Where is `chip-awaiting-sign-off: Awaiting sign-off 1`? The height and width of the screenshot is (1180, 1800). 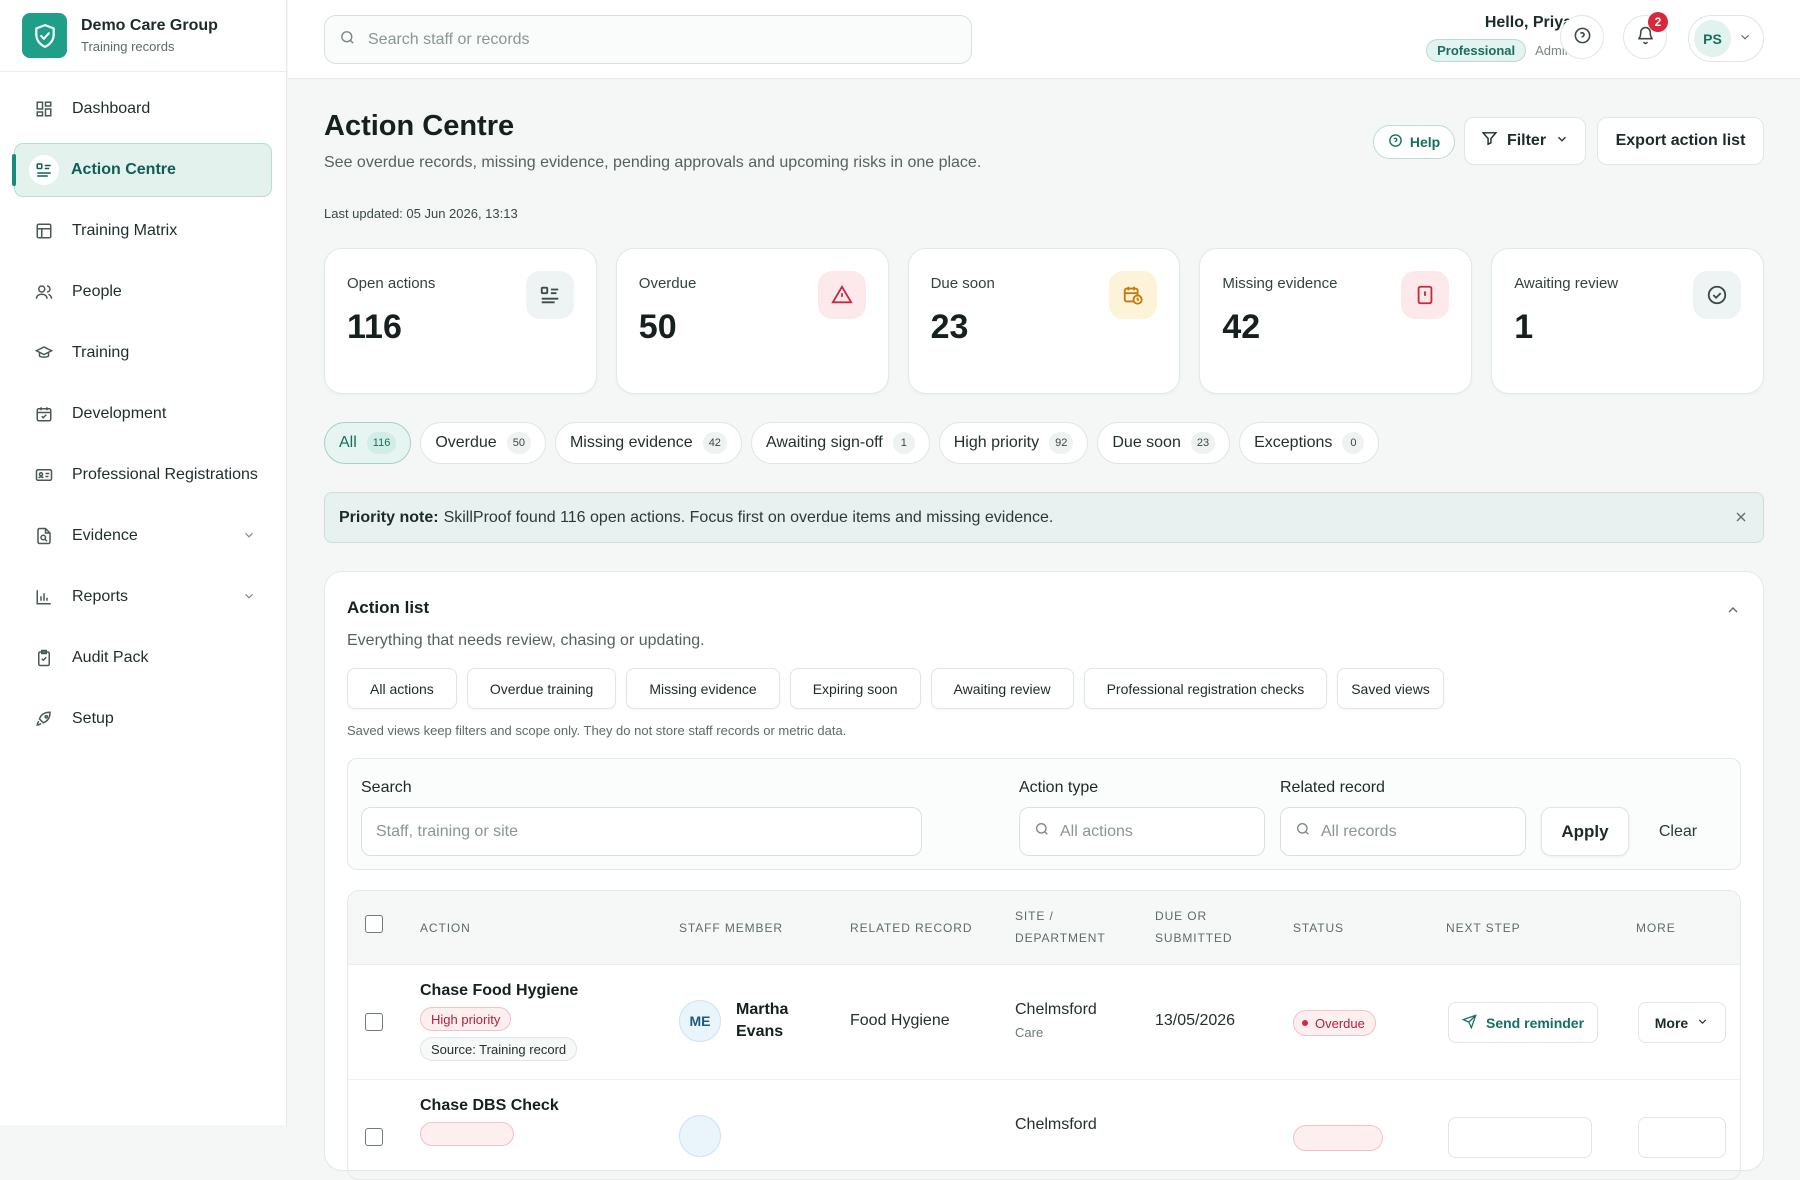 chip-awaiting-sign-off: Awaiting sign-off 1 is located at coordinates (840, 443).